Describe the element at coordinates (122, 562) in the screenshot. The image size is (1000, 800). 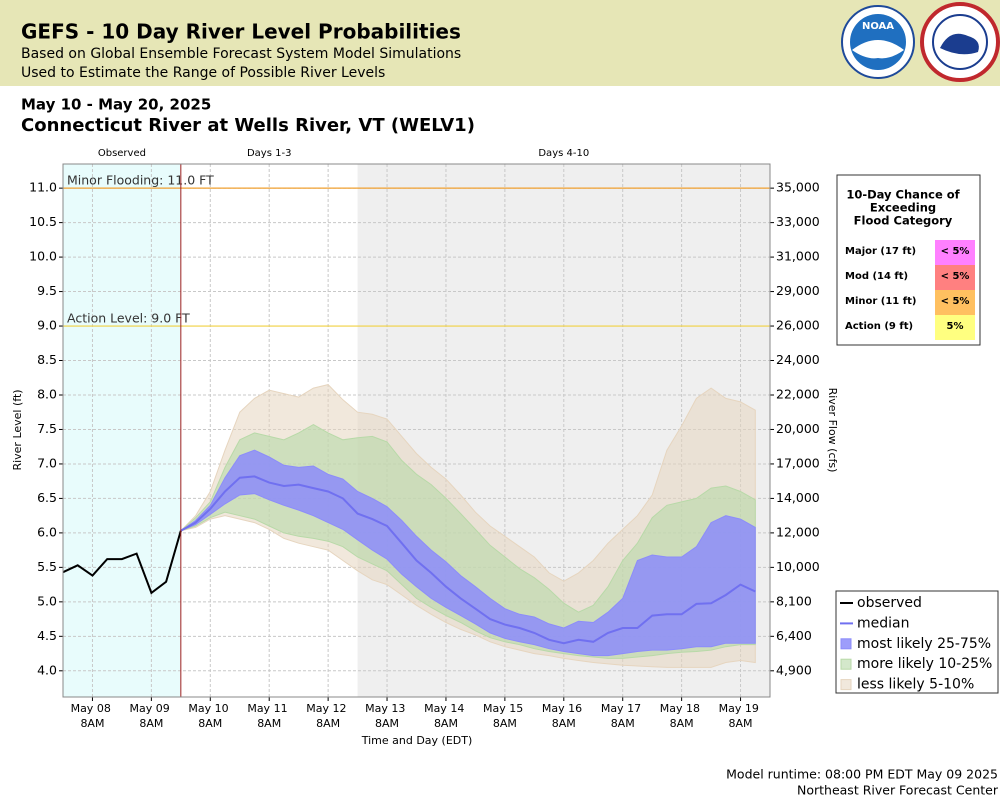
I see `observed-line` at that location.